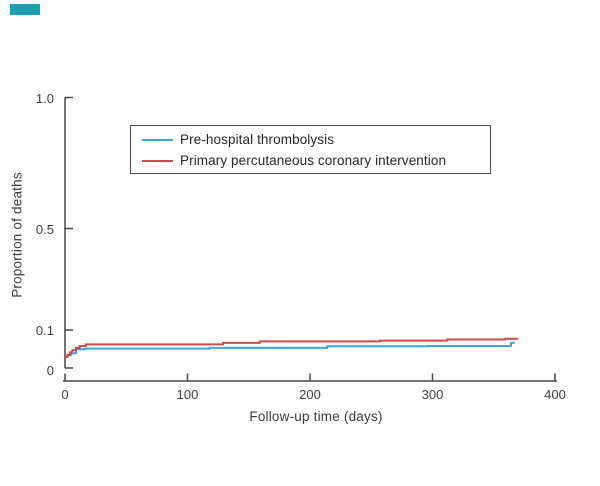 This screenshot has width=600, height=486. Describe the element at coordinates (432, 394) in the screenshot. I see `x-tick-label-300: 300` at that location.